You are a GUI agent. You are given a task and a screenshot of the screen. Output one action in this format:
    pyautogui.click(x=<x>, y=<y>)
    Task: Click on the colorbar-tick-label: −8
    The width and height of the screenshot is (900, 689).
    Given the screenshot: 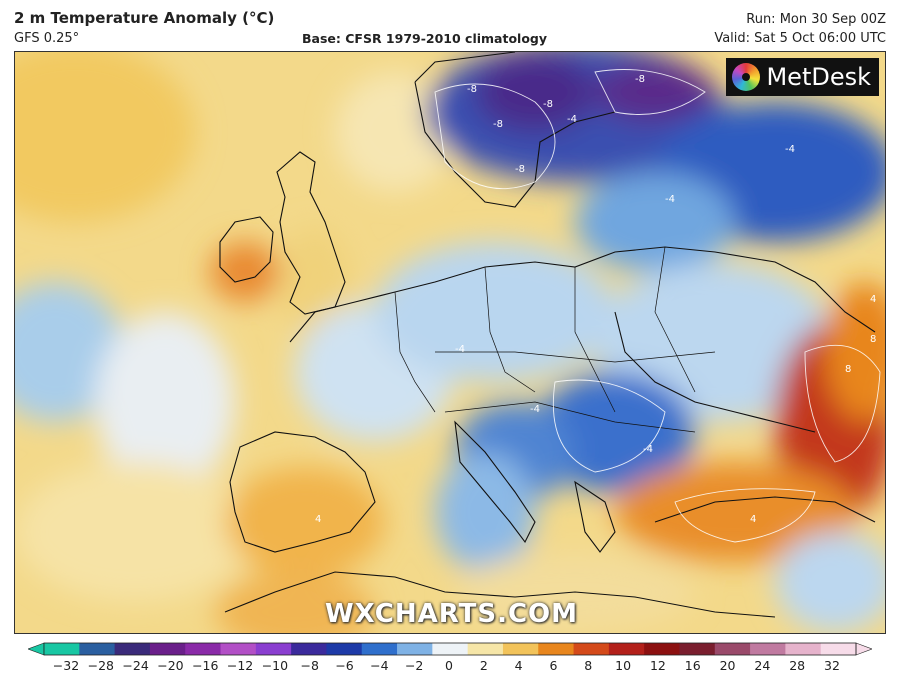 What is the action you would take?
    pyautogui.click(x=309, y=665)
    